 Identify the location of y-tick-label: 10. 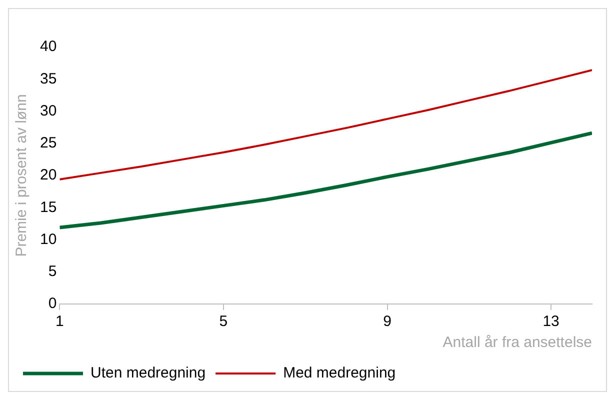
(48, 239).